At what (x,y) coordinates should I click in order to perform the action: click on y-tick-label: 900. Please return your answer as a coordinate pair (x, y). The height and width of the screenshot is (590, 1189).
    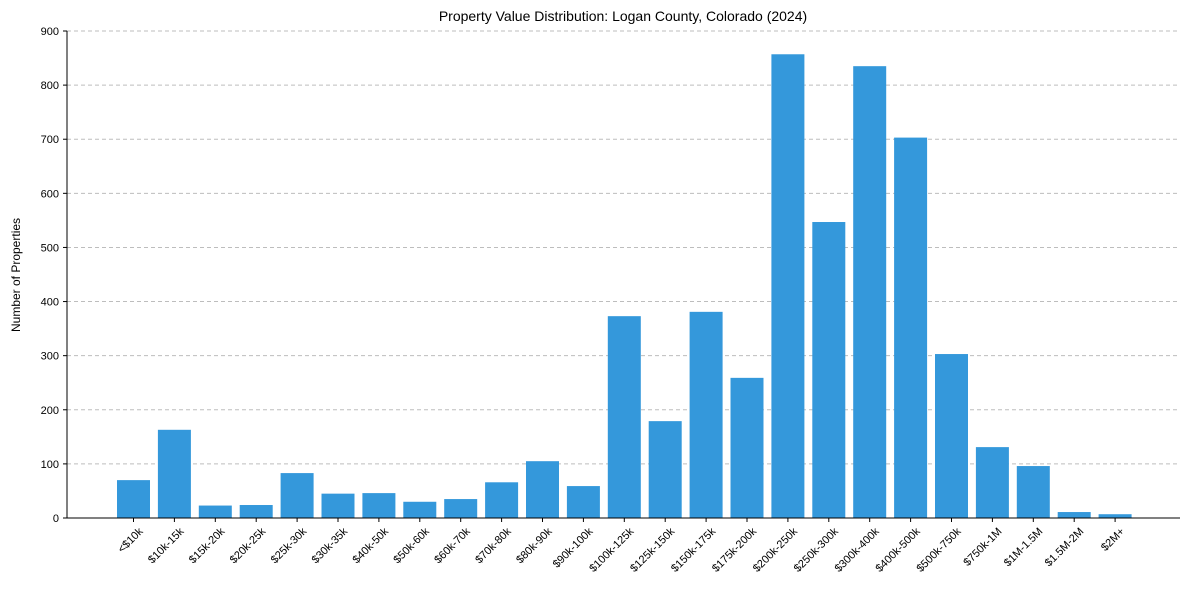
    Looking at the image, I should click on (50, 32).